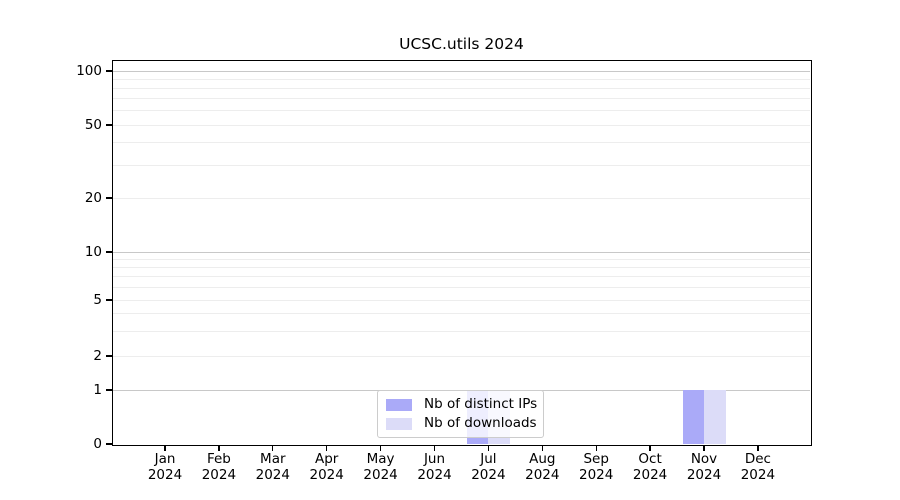 The image size is (900, 500). Describe the element at coordinates (596, 448) in the screenshot. I see `x-tick-sep` at that location.